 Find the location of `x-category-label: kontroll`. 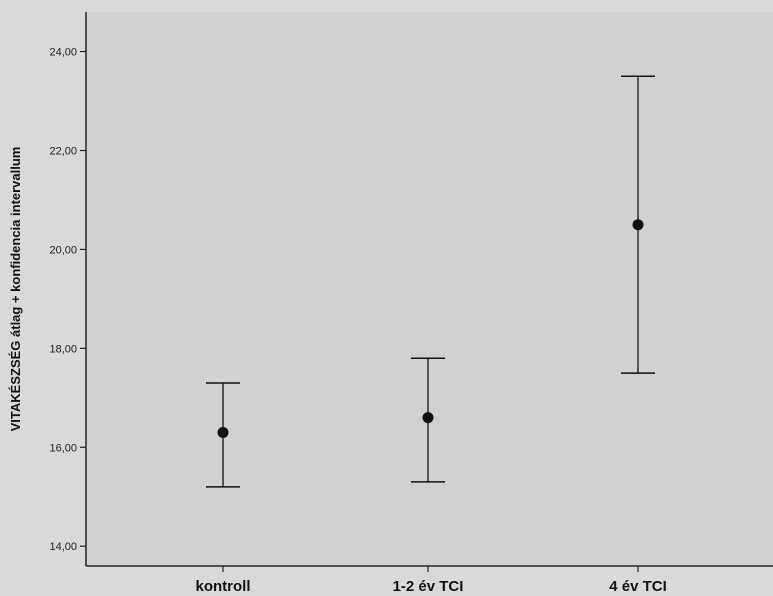

x-category-label: kontroll is located at coordinates (223, 586).